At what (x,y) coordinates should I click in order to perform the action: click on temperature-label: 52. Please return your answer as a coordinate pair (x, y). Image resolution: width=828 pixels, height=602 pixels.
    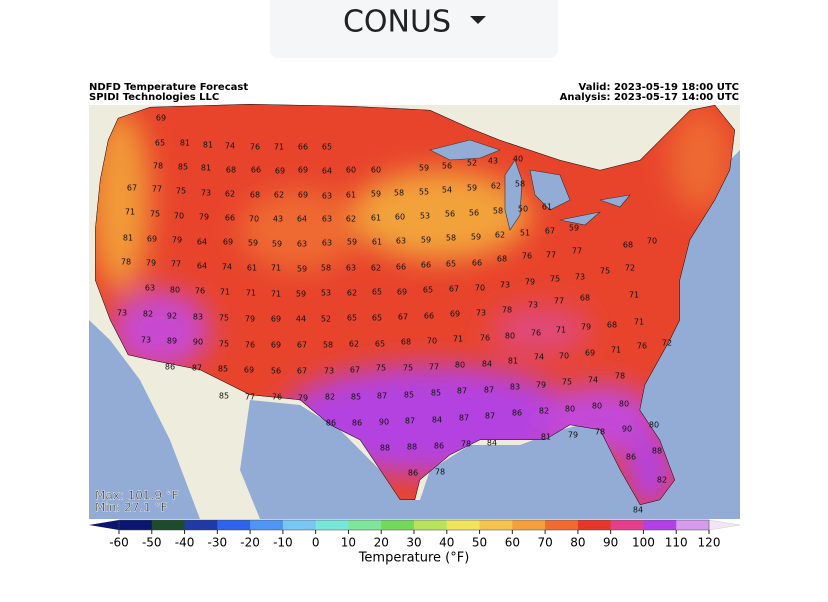
    Looking at the image, I should click on (472, 163).